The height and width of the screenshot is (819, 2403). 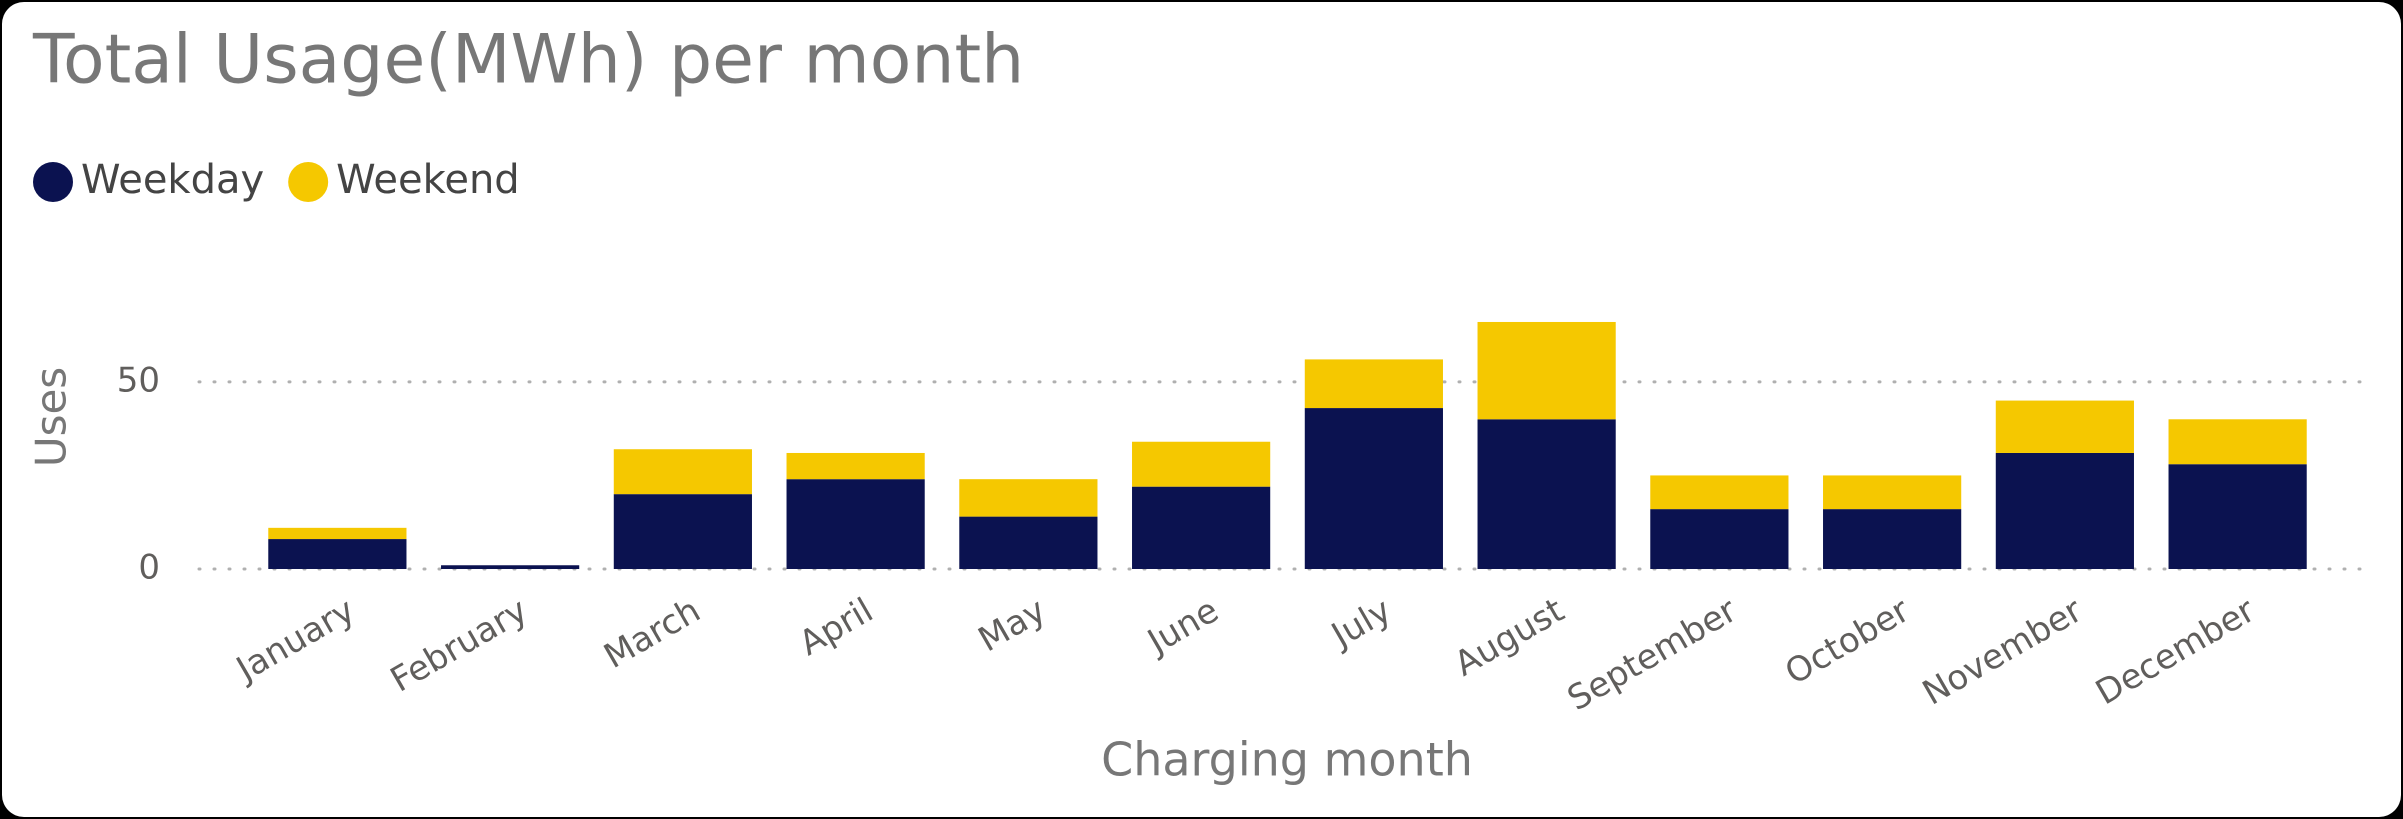 I want to click on legend-label: Weekend, so click(x=428, y=180).